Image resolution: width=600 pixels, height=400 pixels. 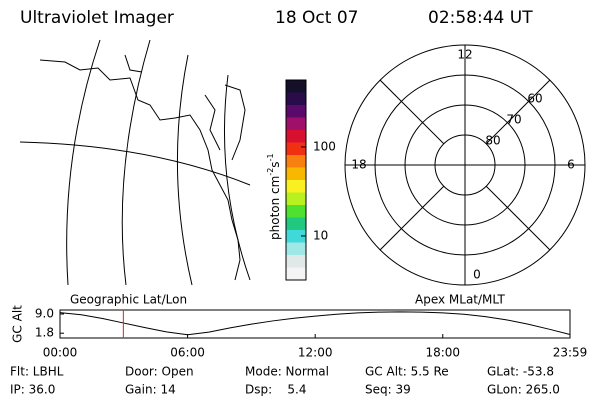 I want to click on altitude-line, so click(x=315, y=323).